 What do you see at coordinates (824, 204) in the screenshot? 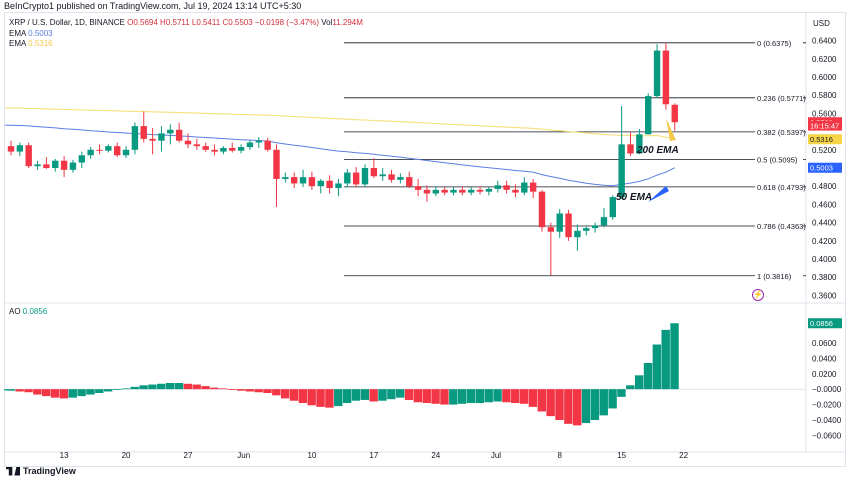
I see `price-axis-tick: 0.4600` at bounding box center [824, 204].